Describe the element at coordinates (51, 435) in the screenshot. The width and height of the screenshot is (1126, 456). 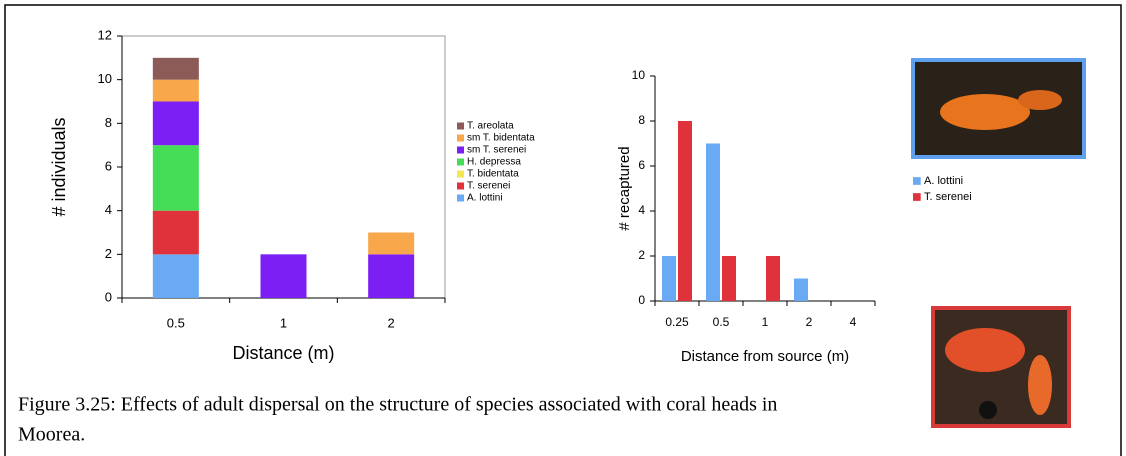
I see `caption-line: Moorea.` at that location.